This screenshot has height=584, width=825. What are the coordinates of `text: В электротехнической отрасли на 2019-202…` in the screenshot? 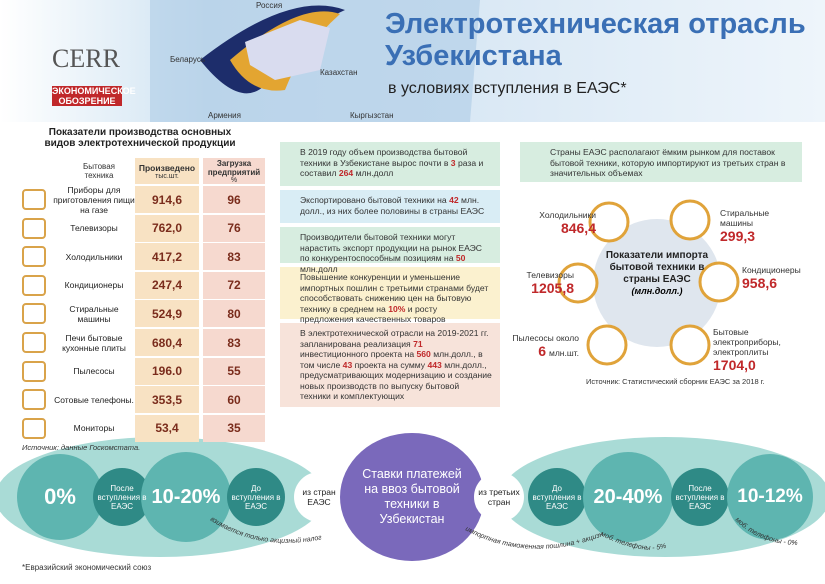 It's located at (394, 338).